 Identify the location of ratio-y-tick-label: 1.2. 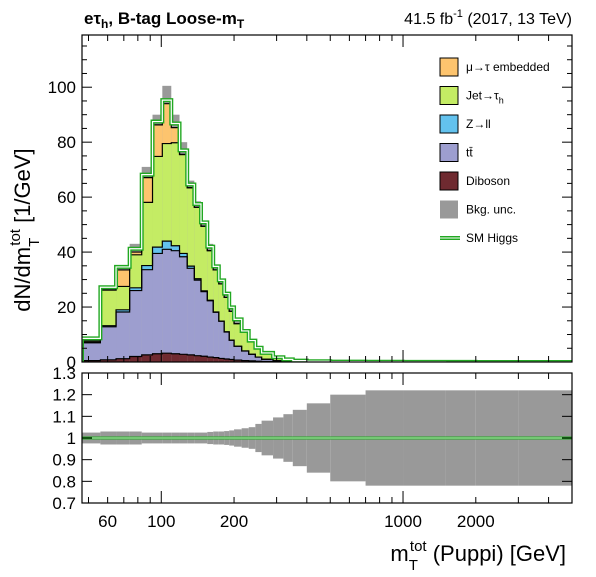
(64, 395).